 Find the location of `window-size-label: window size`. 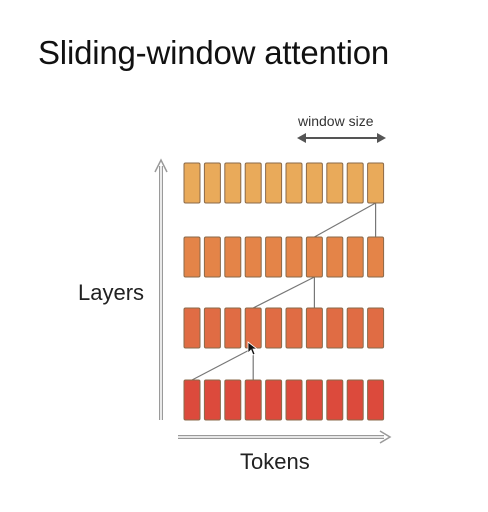

window-size-label: window size is located at coordinates (336, 121).